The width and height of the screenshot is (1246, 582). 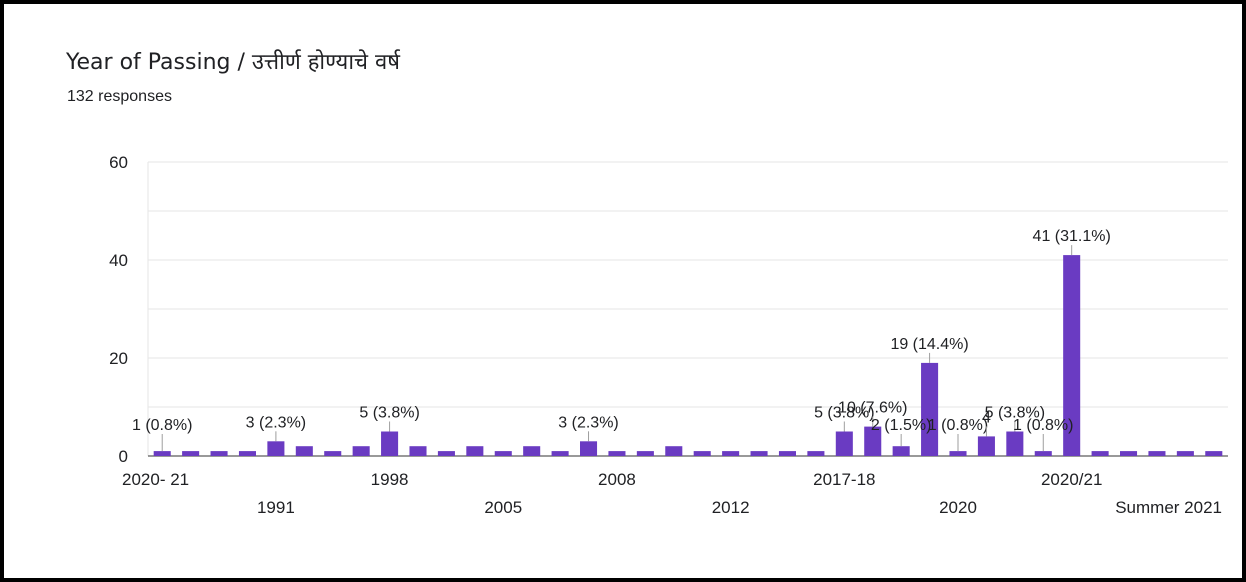 What do you see at coordinates (123, 456) in the screenshot?
I see `y-tick-label: 0` at bounding box center [123, 456].